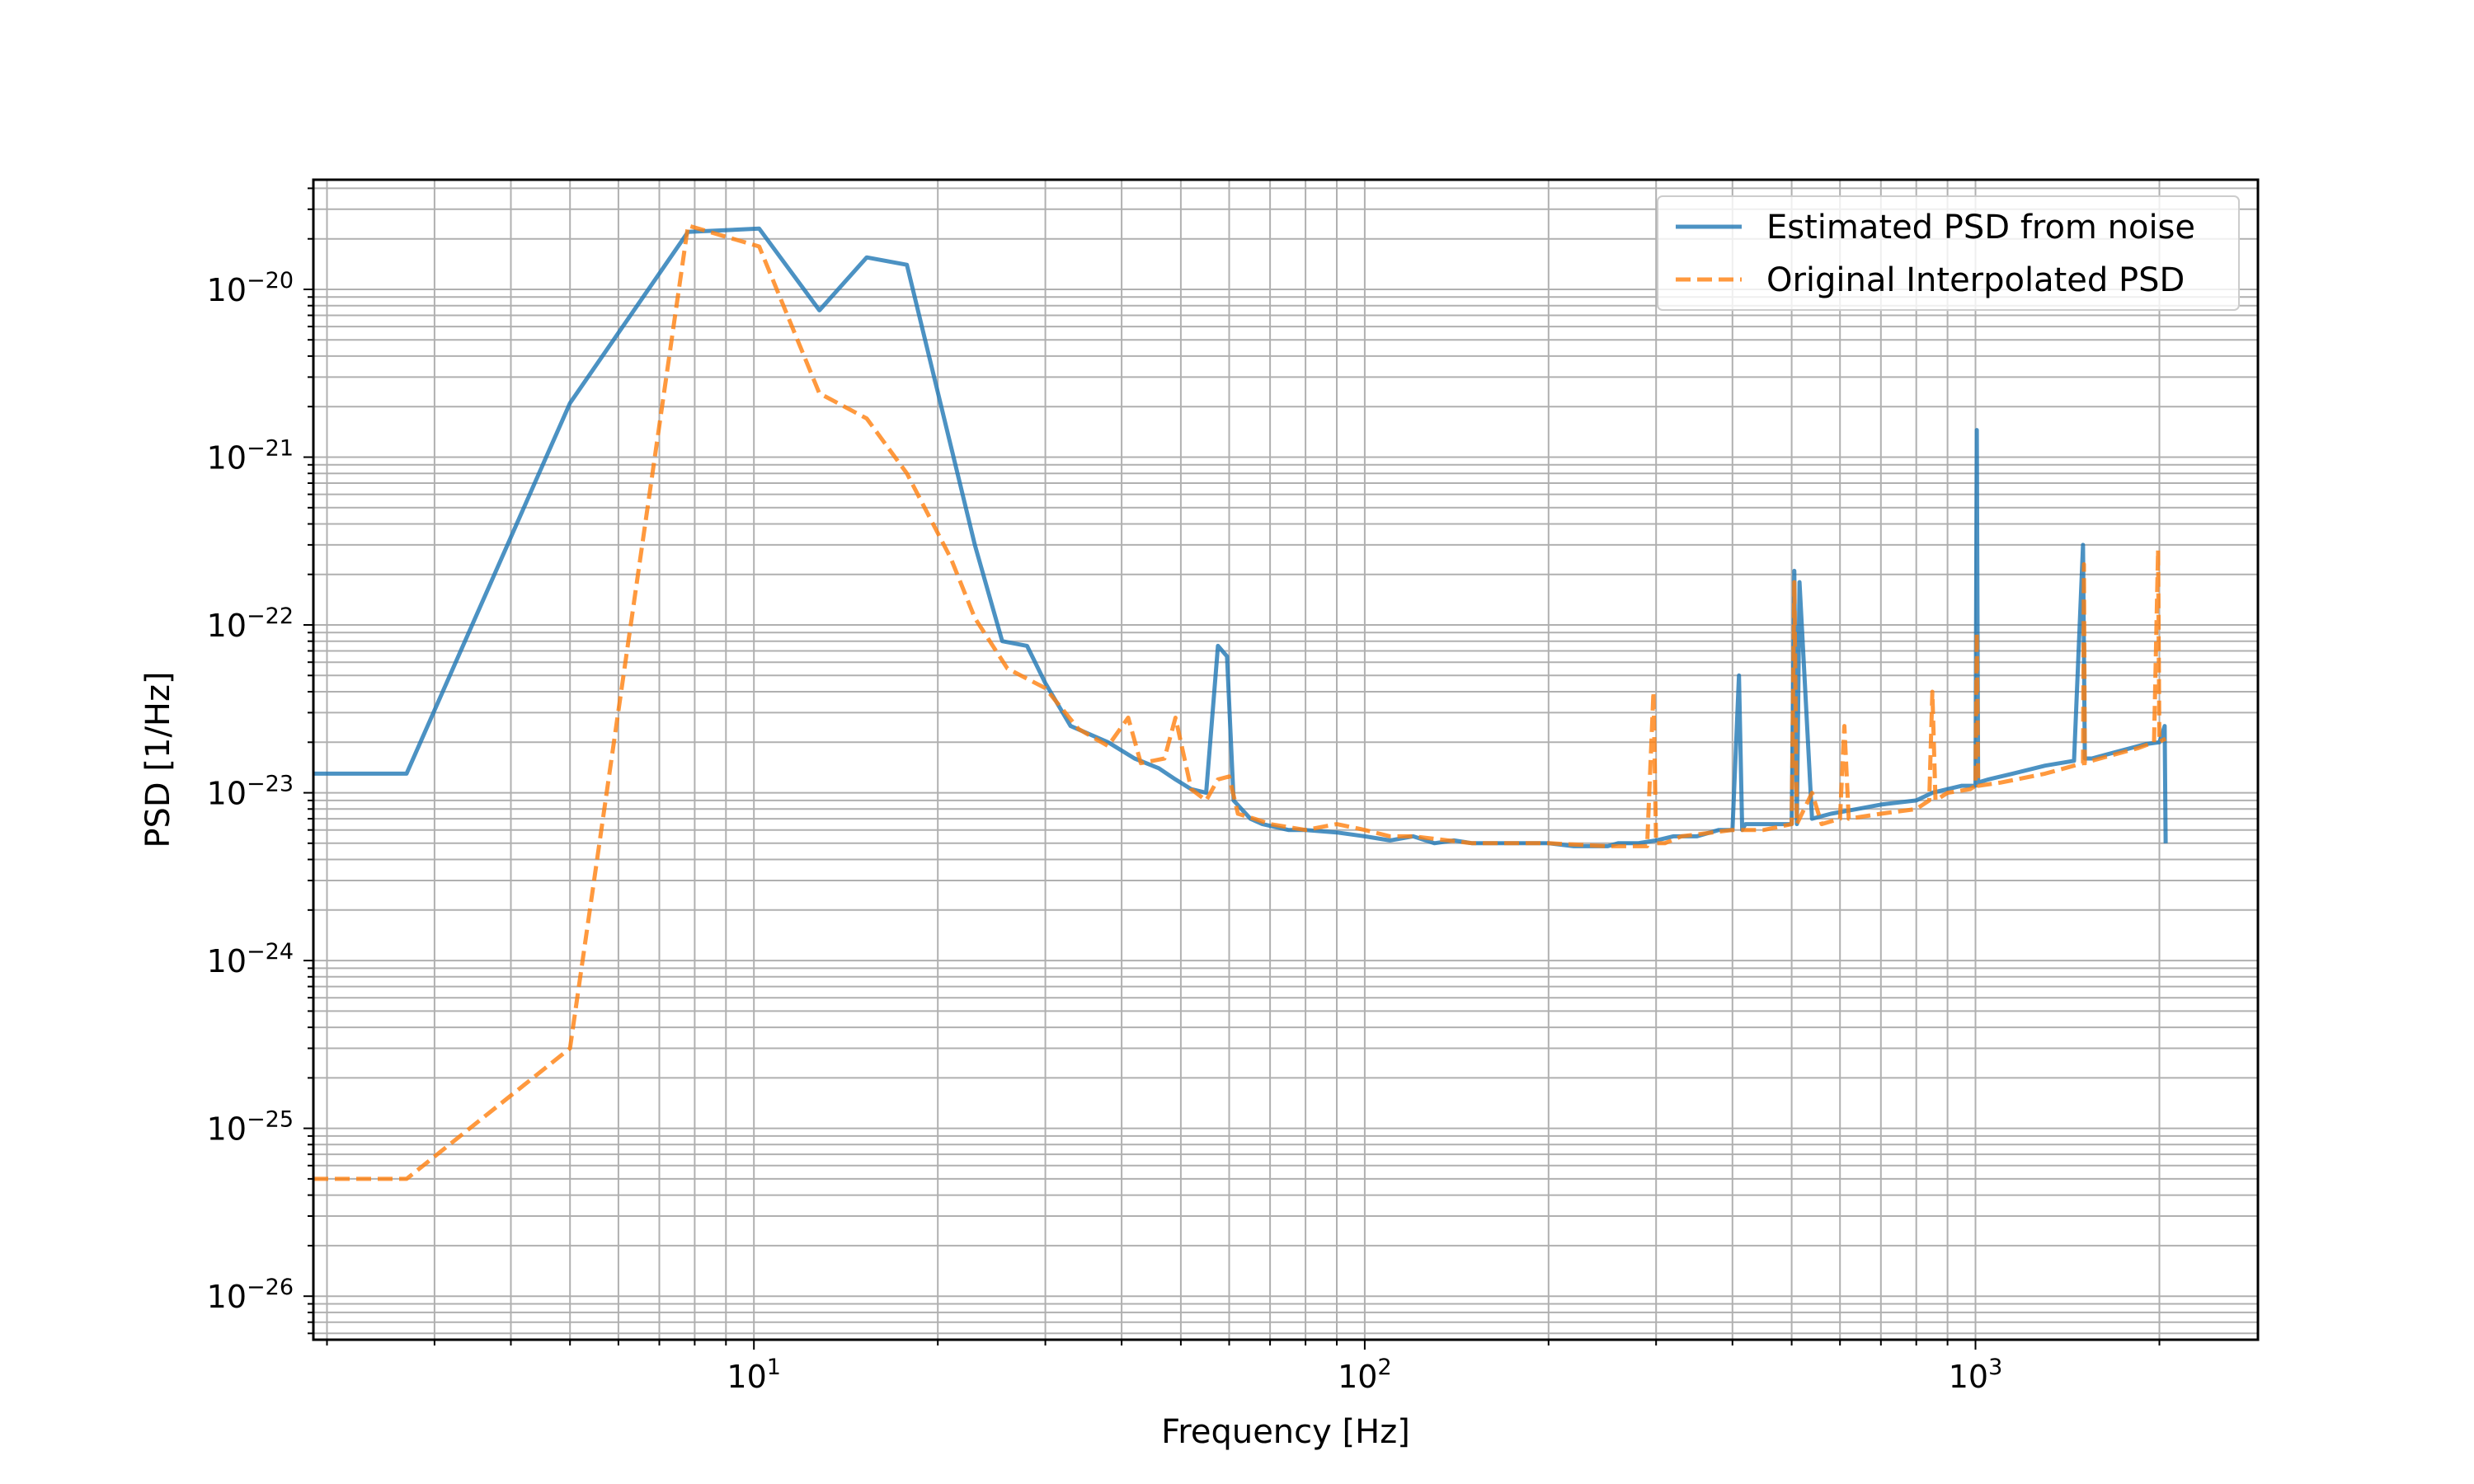  What do you see at coordinates (270, 281) in the screenshot?
I see `y-tick-exponent: −20` at bounding box center [270, 281].